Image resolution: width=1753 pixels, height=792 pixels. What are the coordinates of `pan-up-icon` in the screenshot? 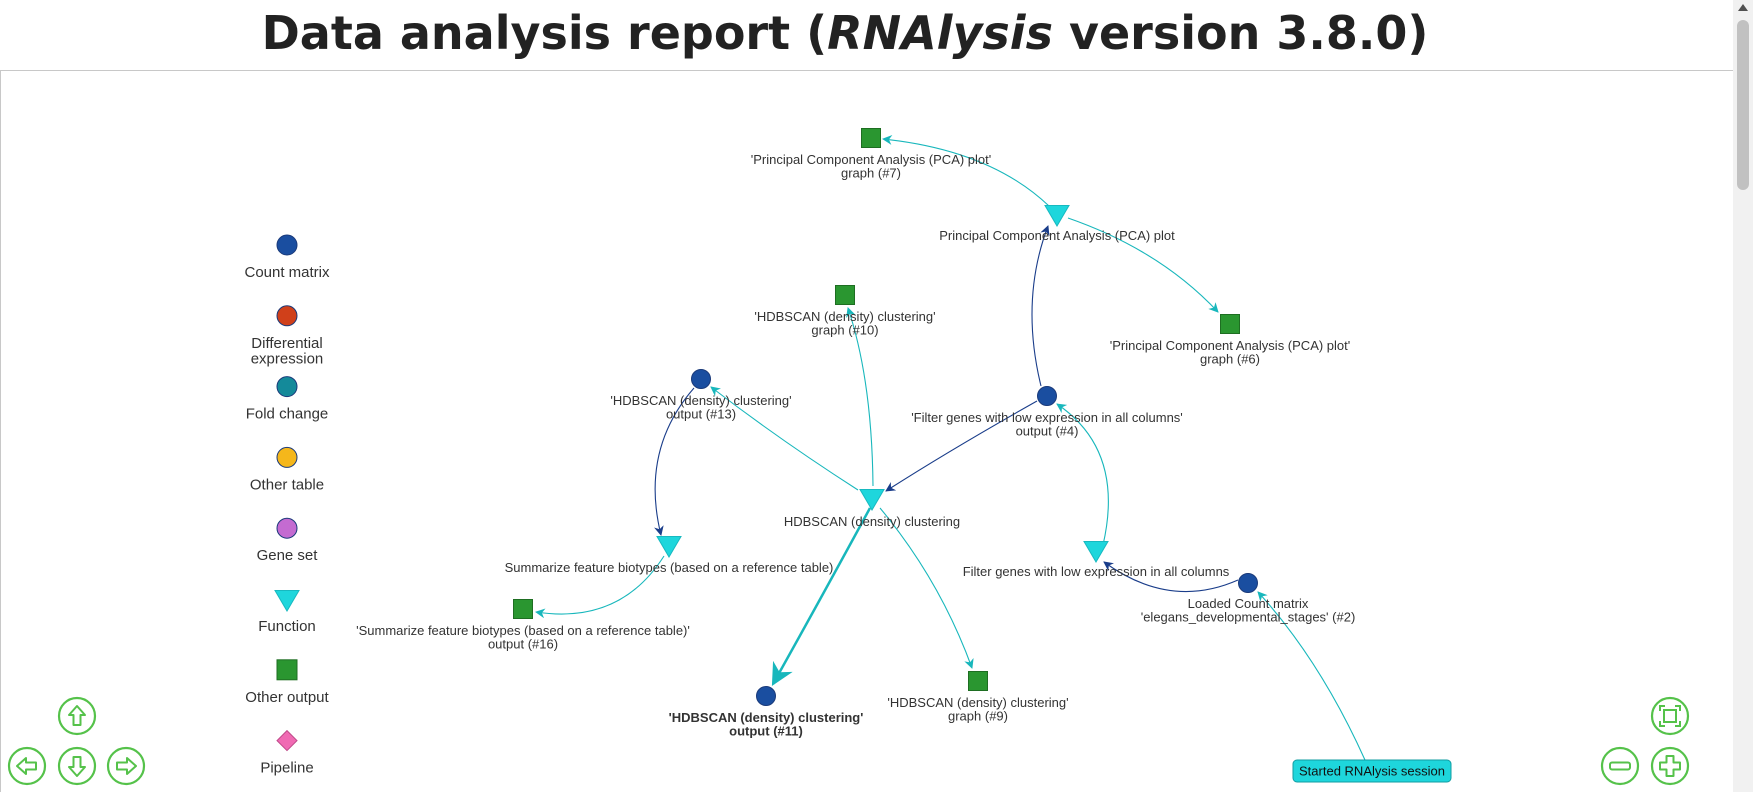 It's located at (77, 715).